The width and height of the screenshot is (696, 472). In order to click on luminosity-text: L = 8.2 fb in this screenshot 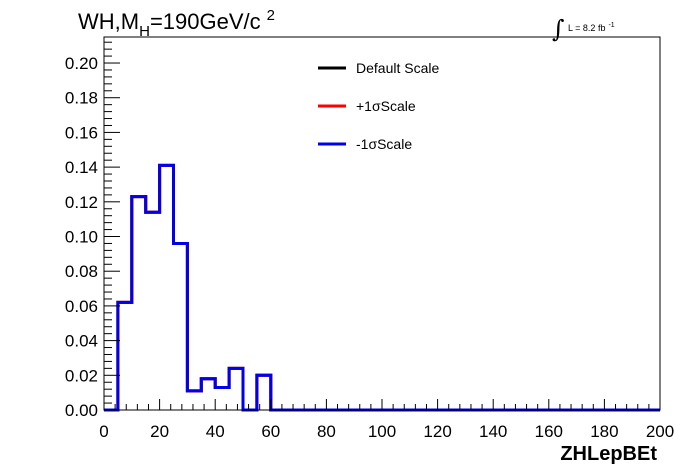, I will do `click(586, 28)`.